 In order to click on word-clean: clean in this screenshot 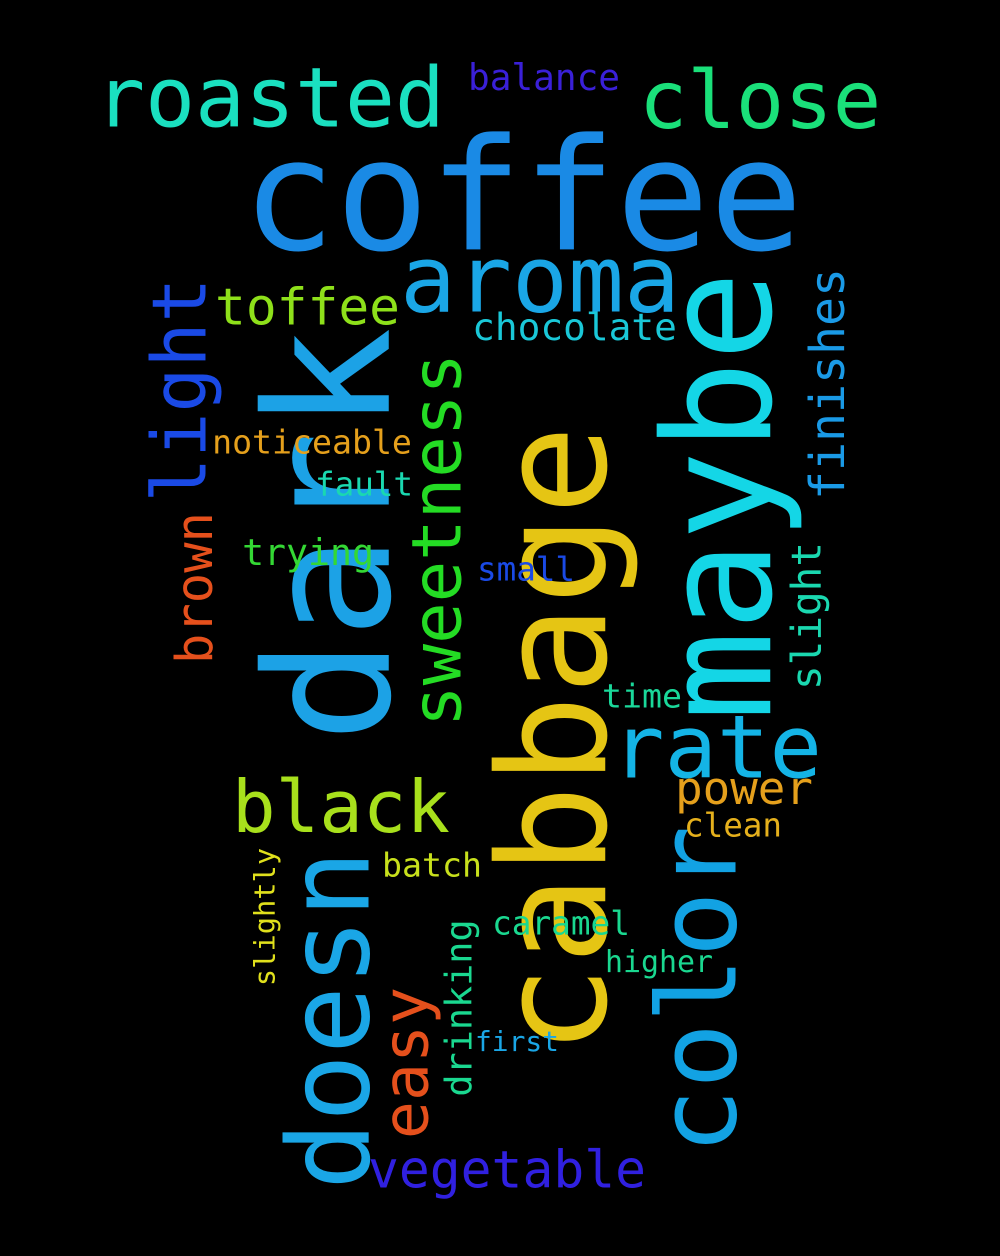, I will do `click(733, 825)`.